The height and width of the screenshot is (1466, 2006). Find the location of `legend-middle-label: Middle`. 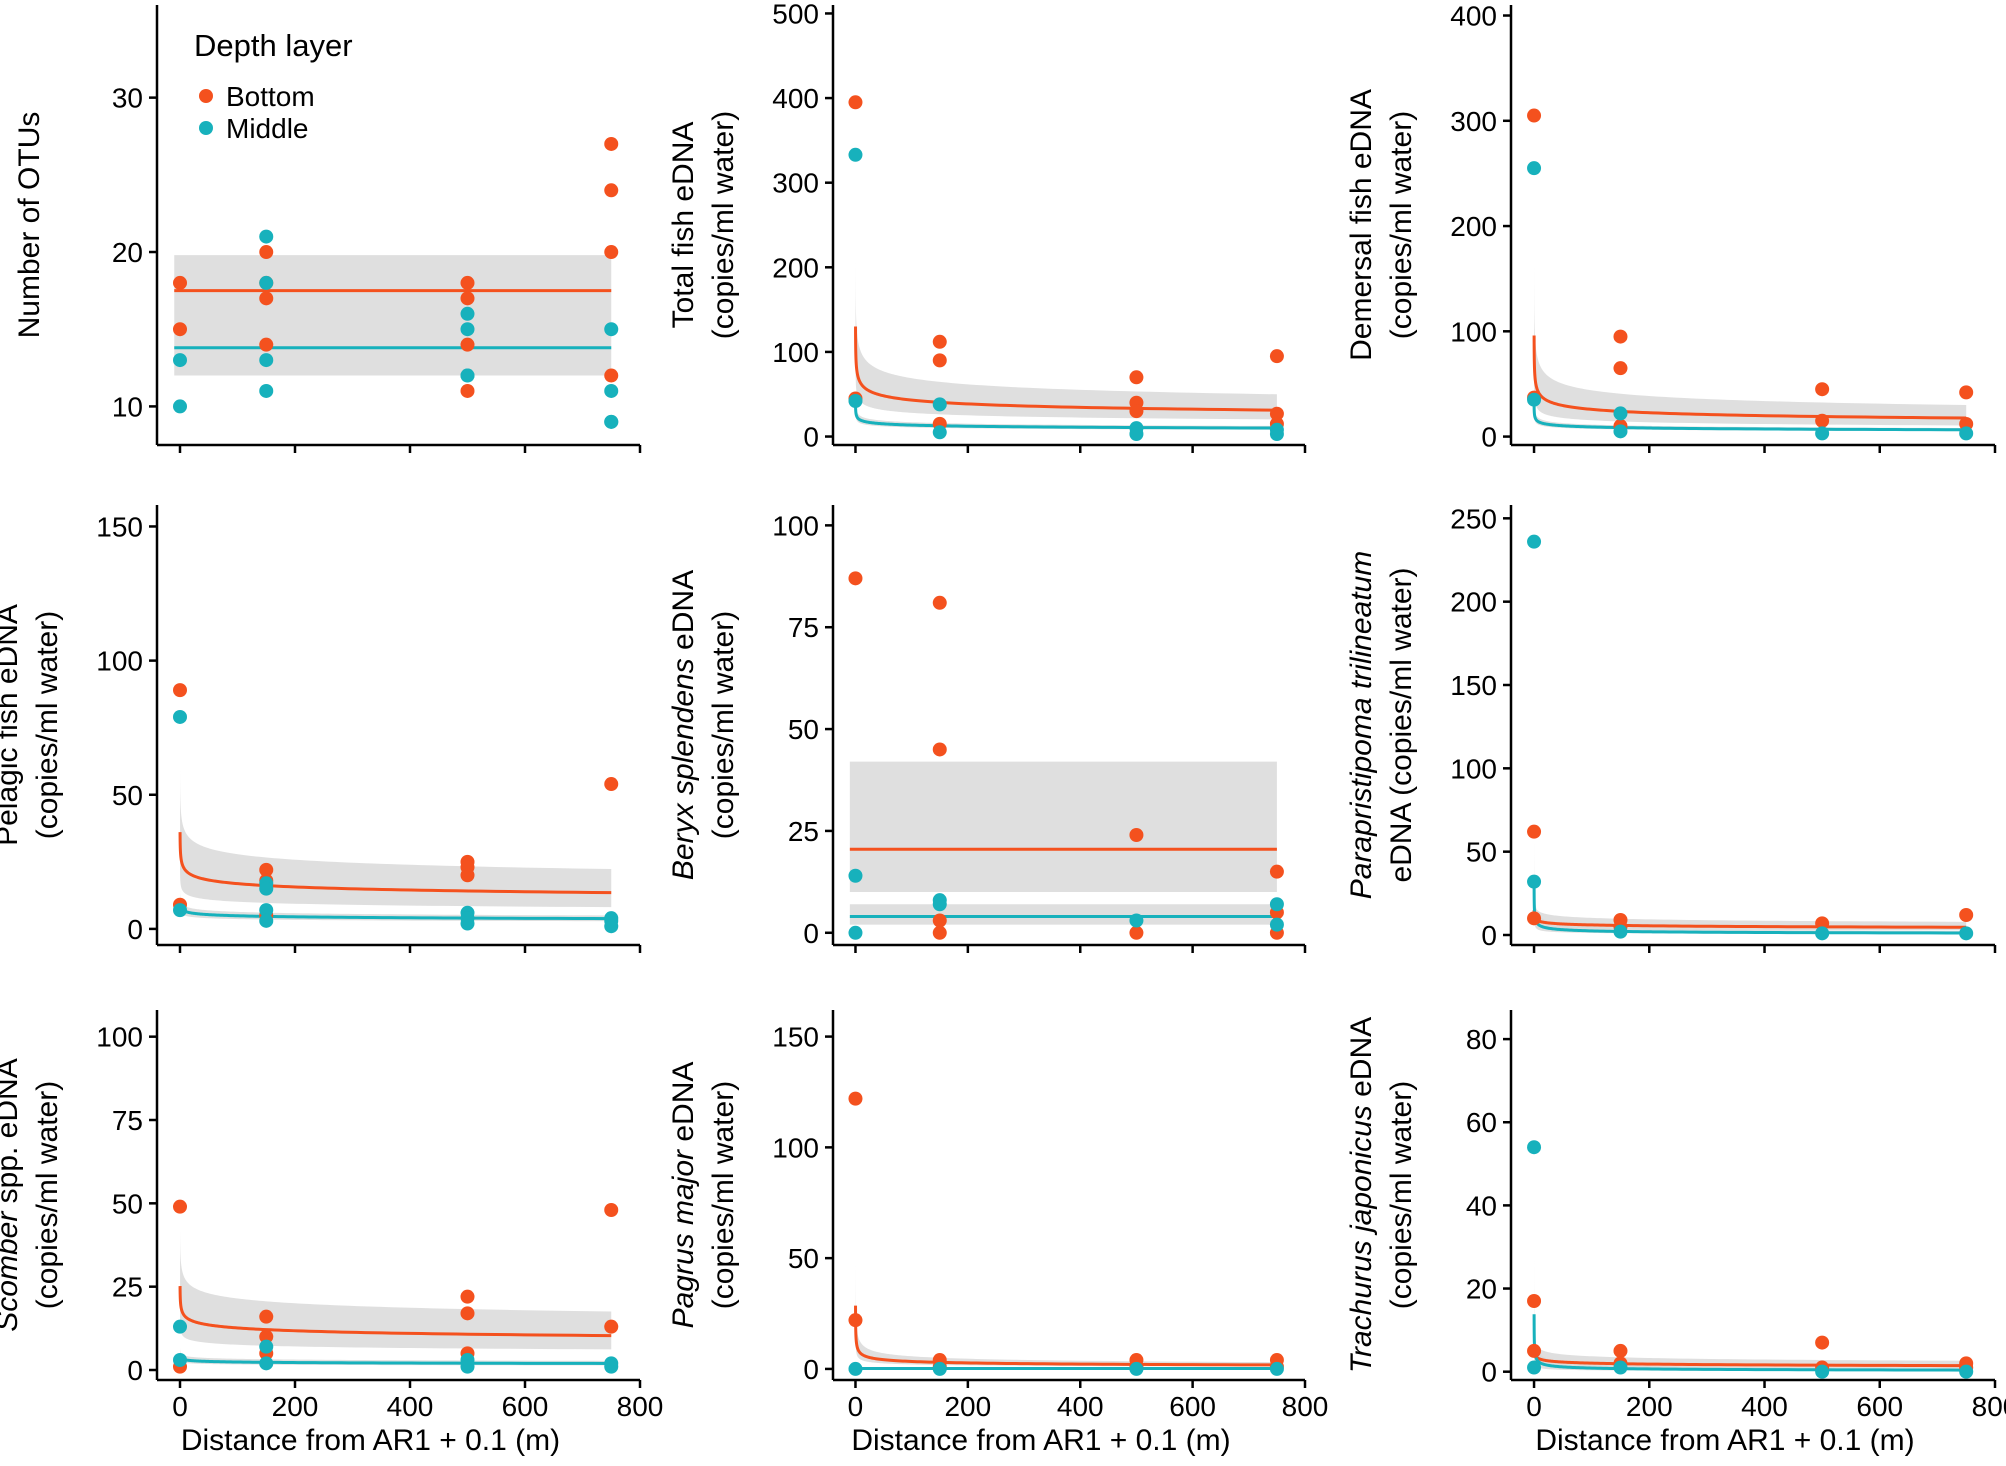

legend-middle-label: Middle is located at coordinates (267, 128).